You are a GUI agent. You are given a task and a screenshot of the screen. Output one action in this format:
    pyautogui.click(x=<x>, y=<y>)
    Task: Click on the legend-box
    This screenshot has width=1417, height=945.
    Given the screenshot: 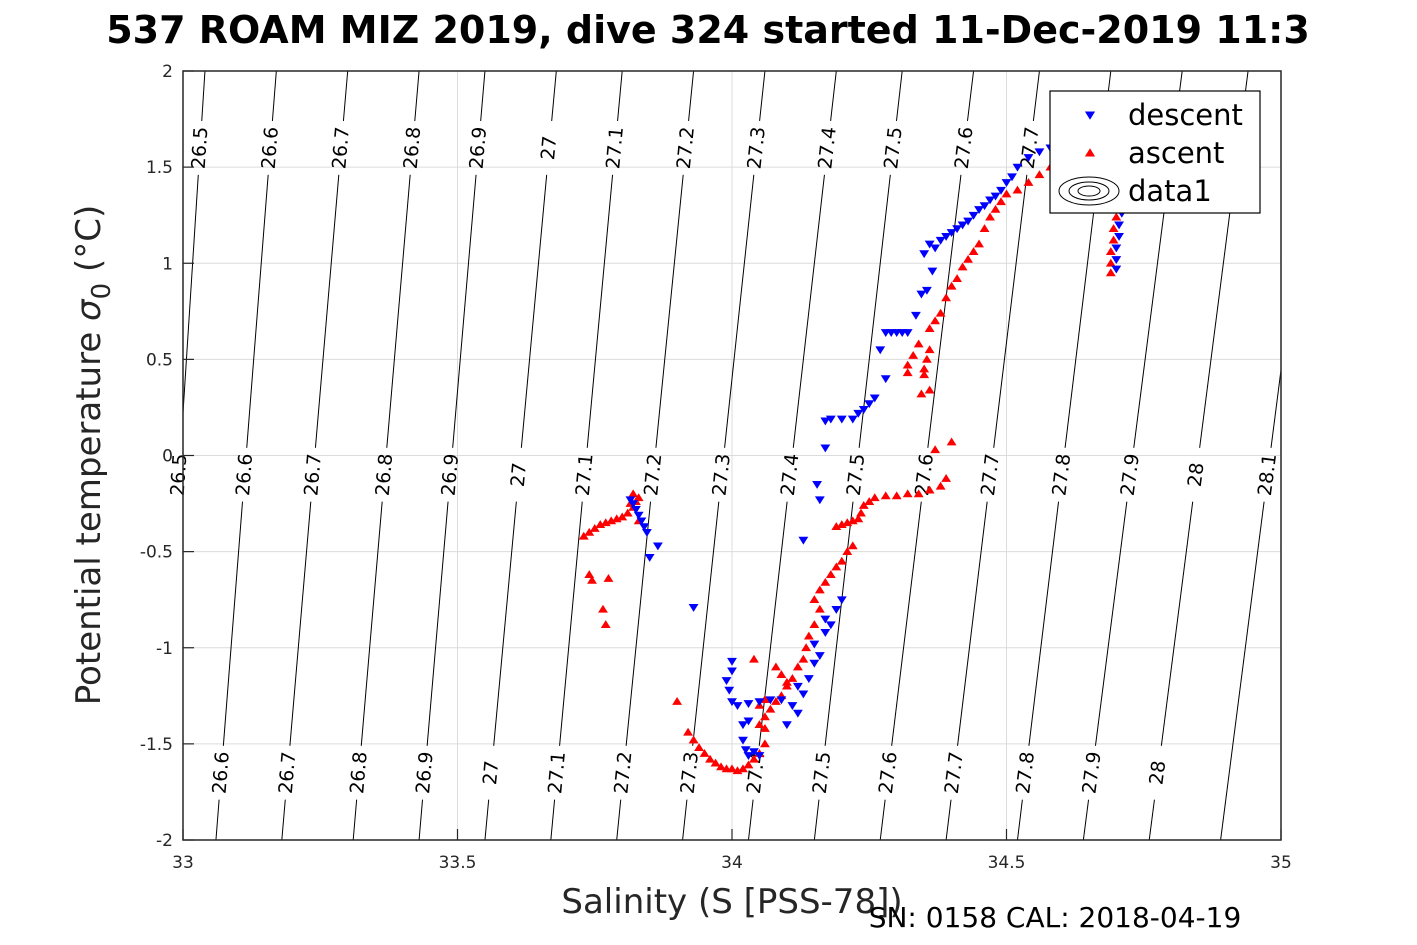 What is the action you would take?
    pyautogui.click(x=1155, y=152)
    